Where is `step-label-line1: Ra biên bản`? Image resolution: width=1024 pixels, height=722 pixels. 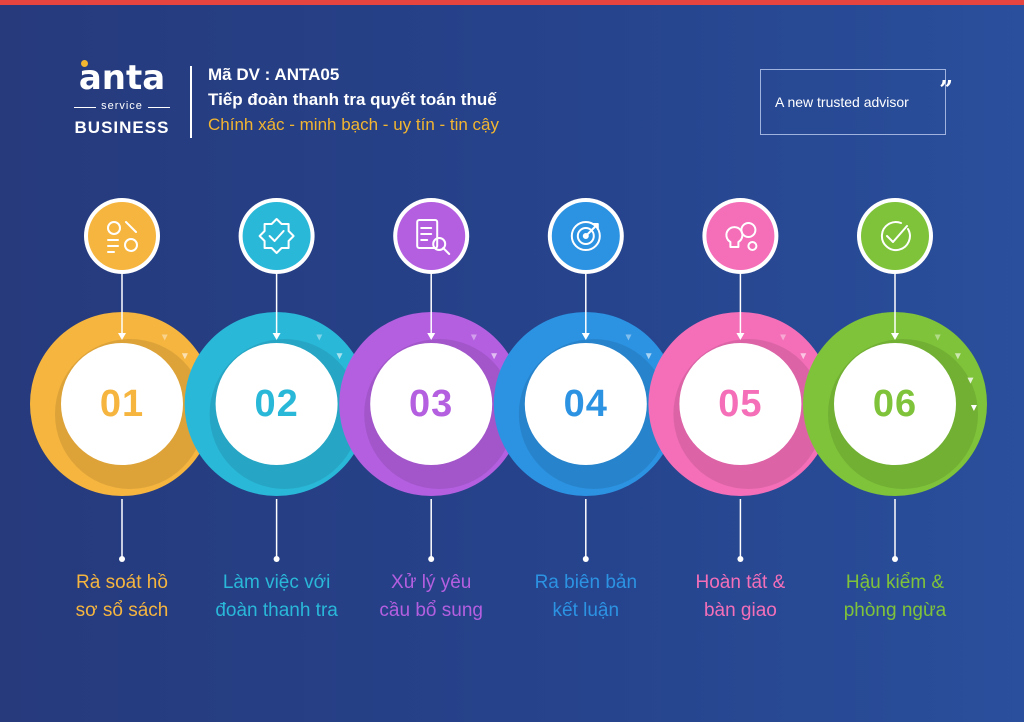 step-label-line1: Ra biên bản is located at coordinates (586, 582).